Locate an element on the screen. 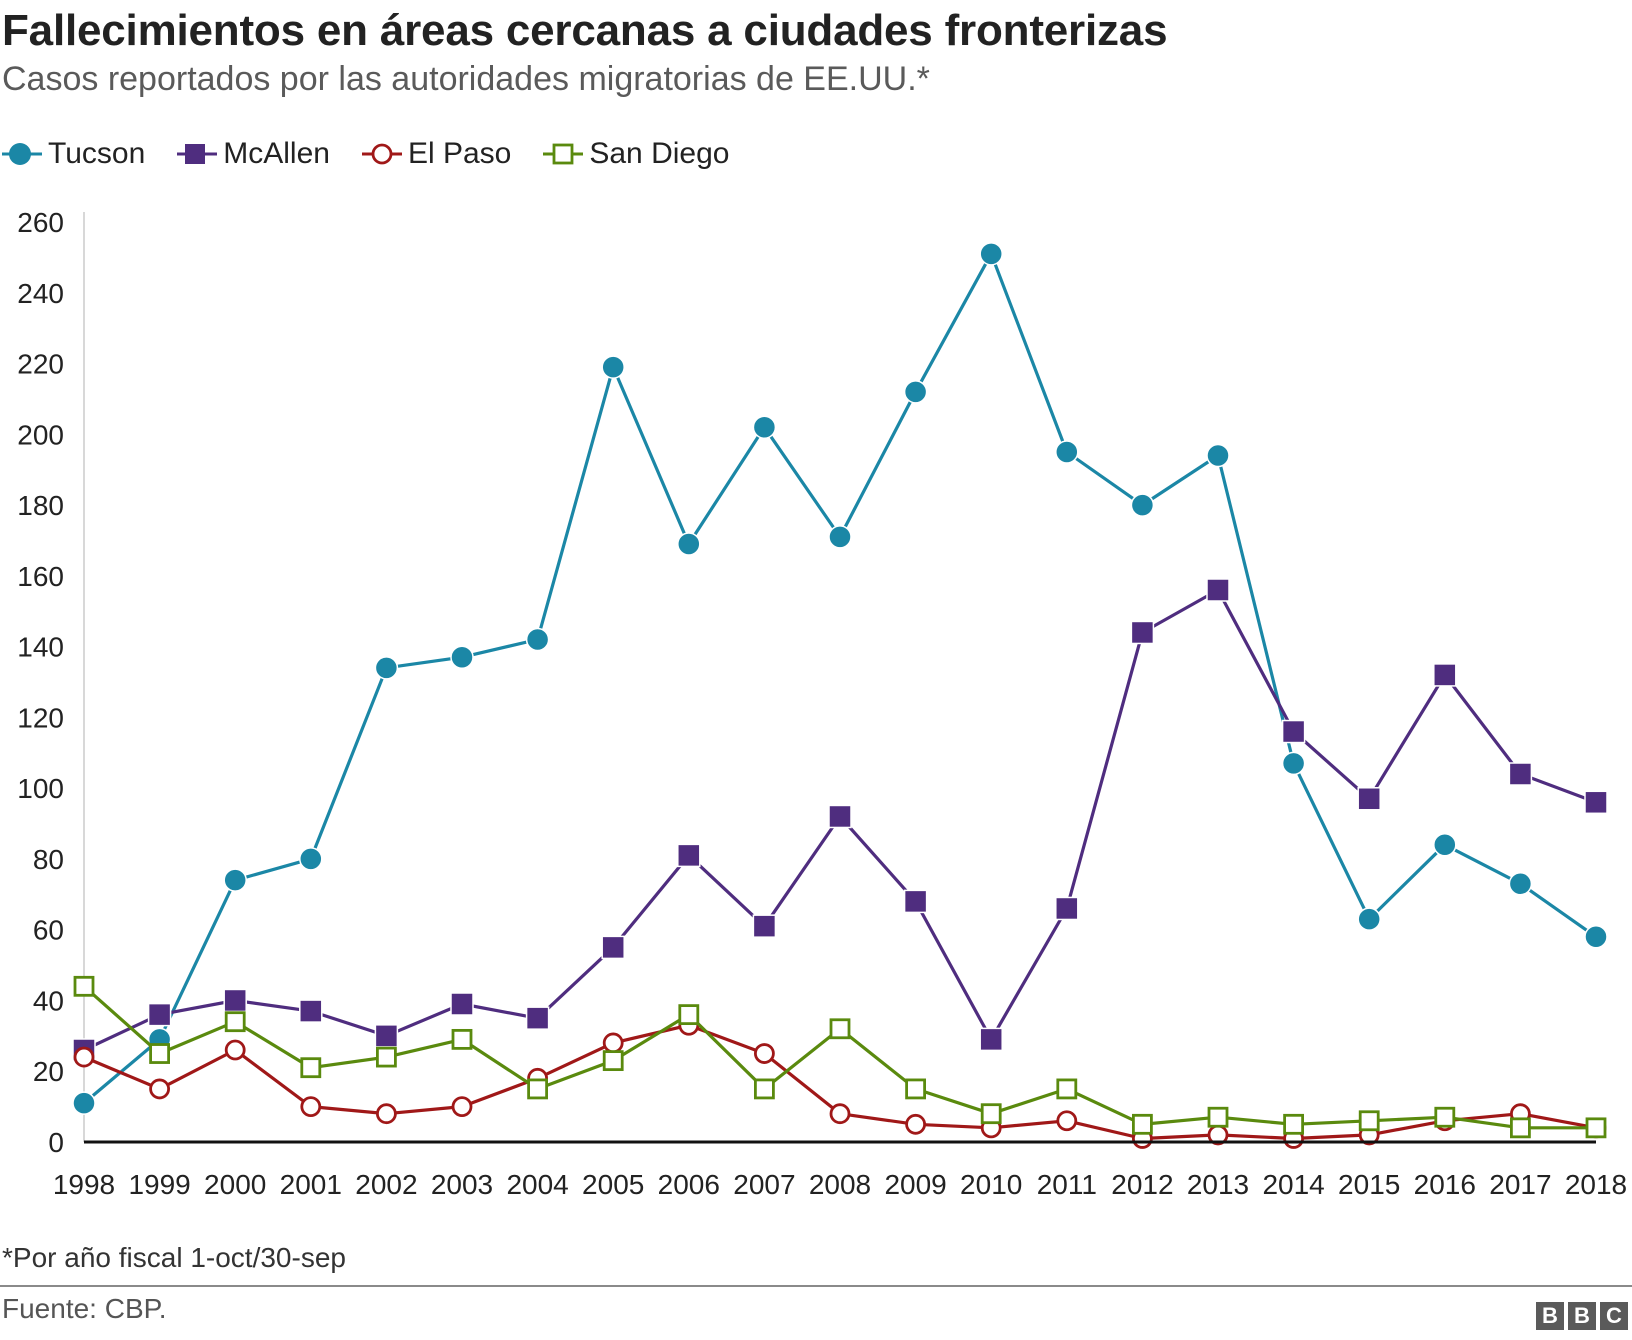 The width and height of the screenshot is (1632, 1340). x-tick-label: 2013 is located at coordinates (1218, 1184).